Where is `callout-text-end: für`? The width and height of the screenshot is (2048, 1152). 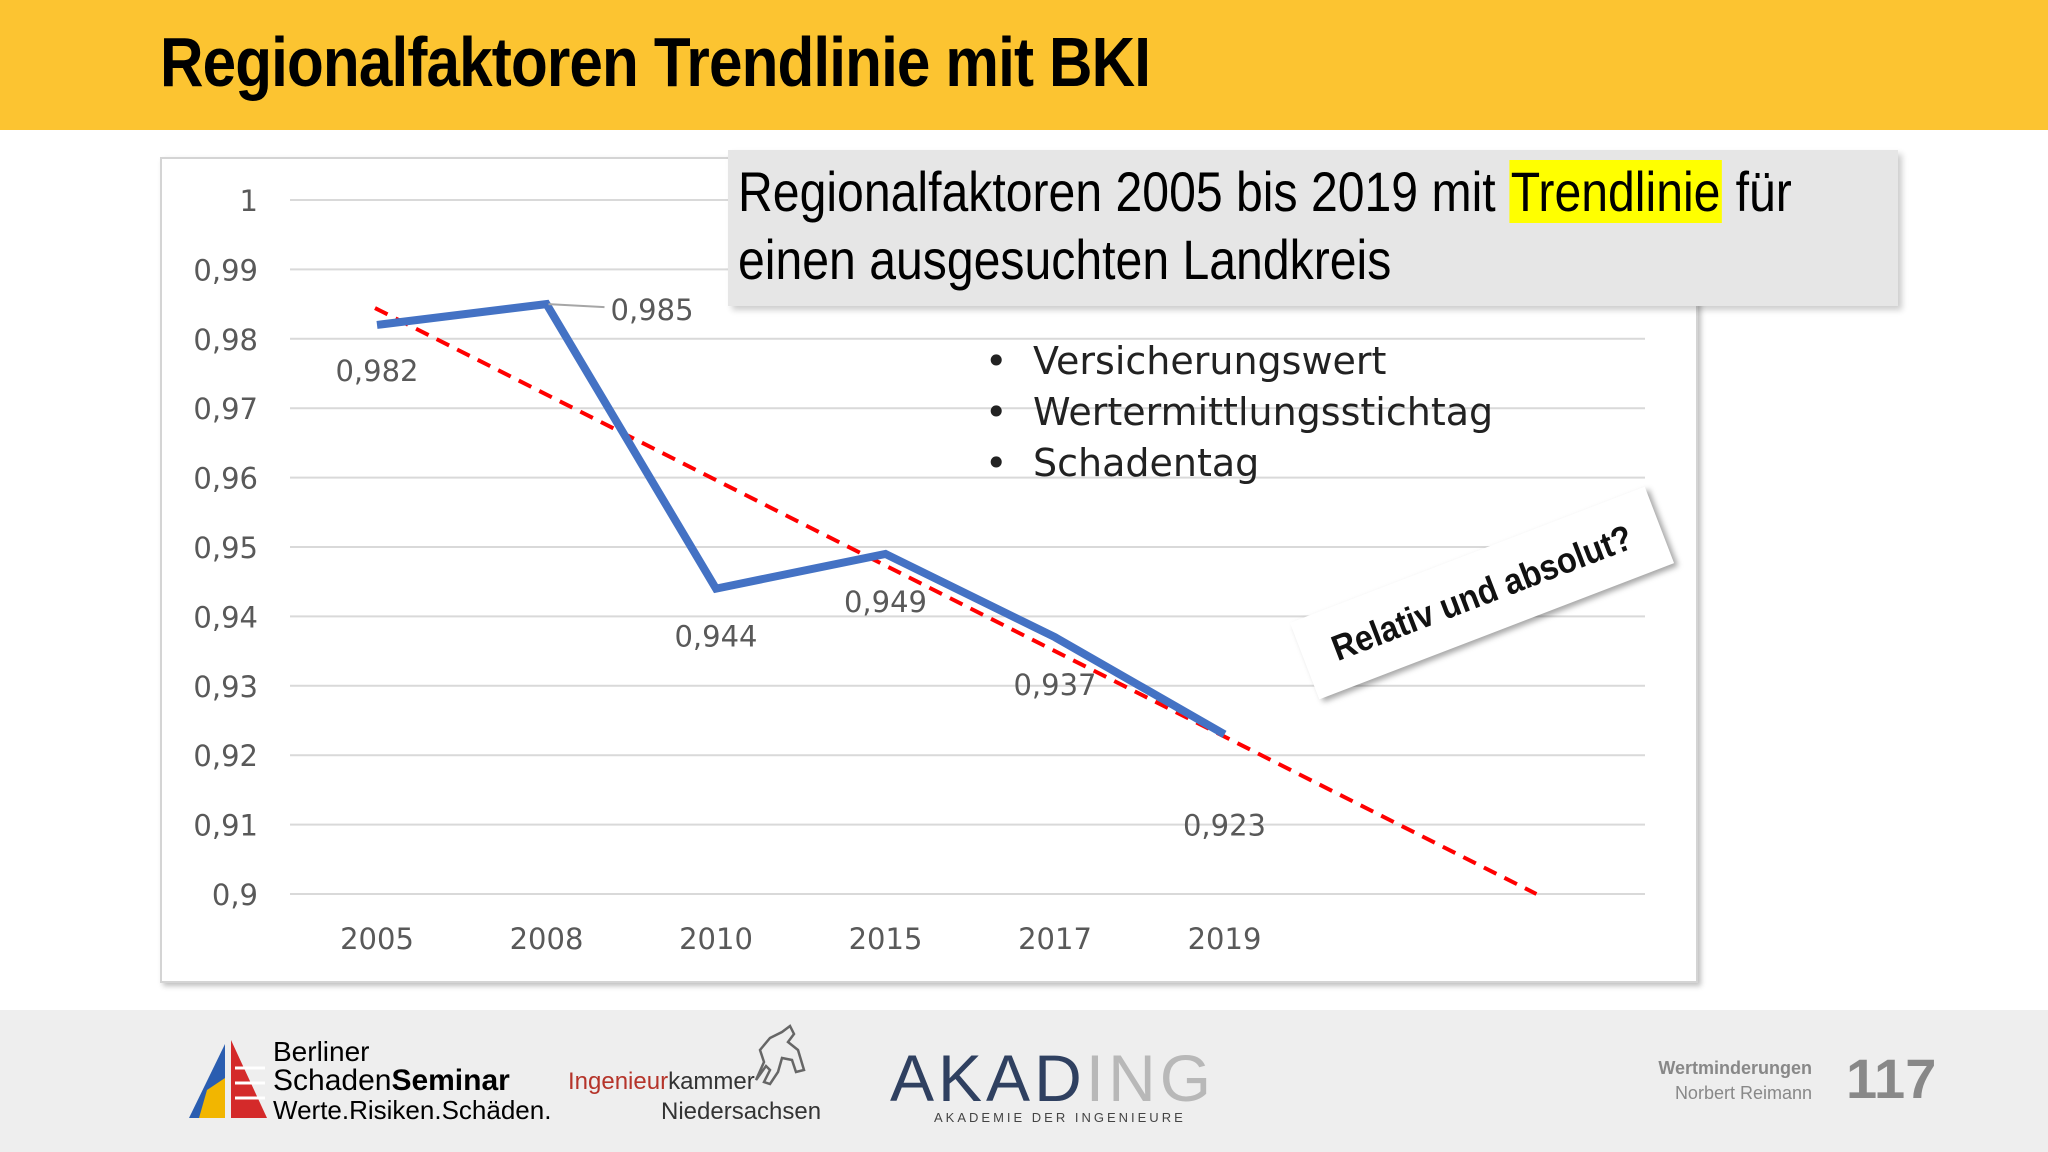
callout-text-end: für is located at coordinates (1757, 191).